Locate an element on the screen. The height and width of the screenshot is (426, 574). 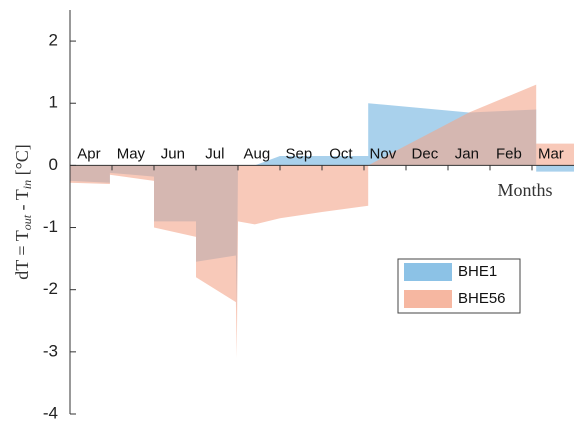
month-label: Aug is located at coordinates (257, 153).